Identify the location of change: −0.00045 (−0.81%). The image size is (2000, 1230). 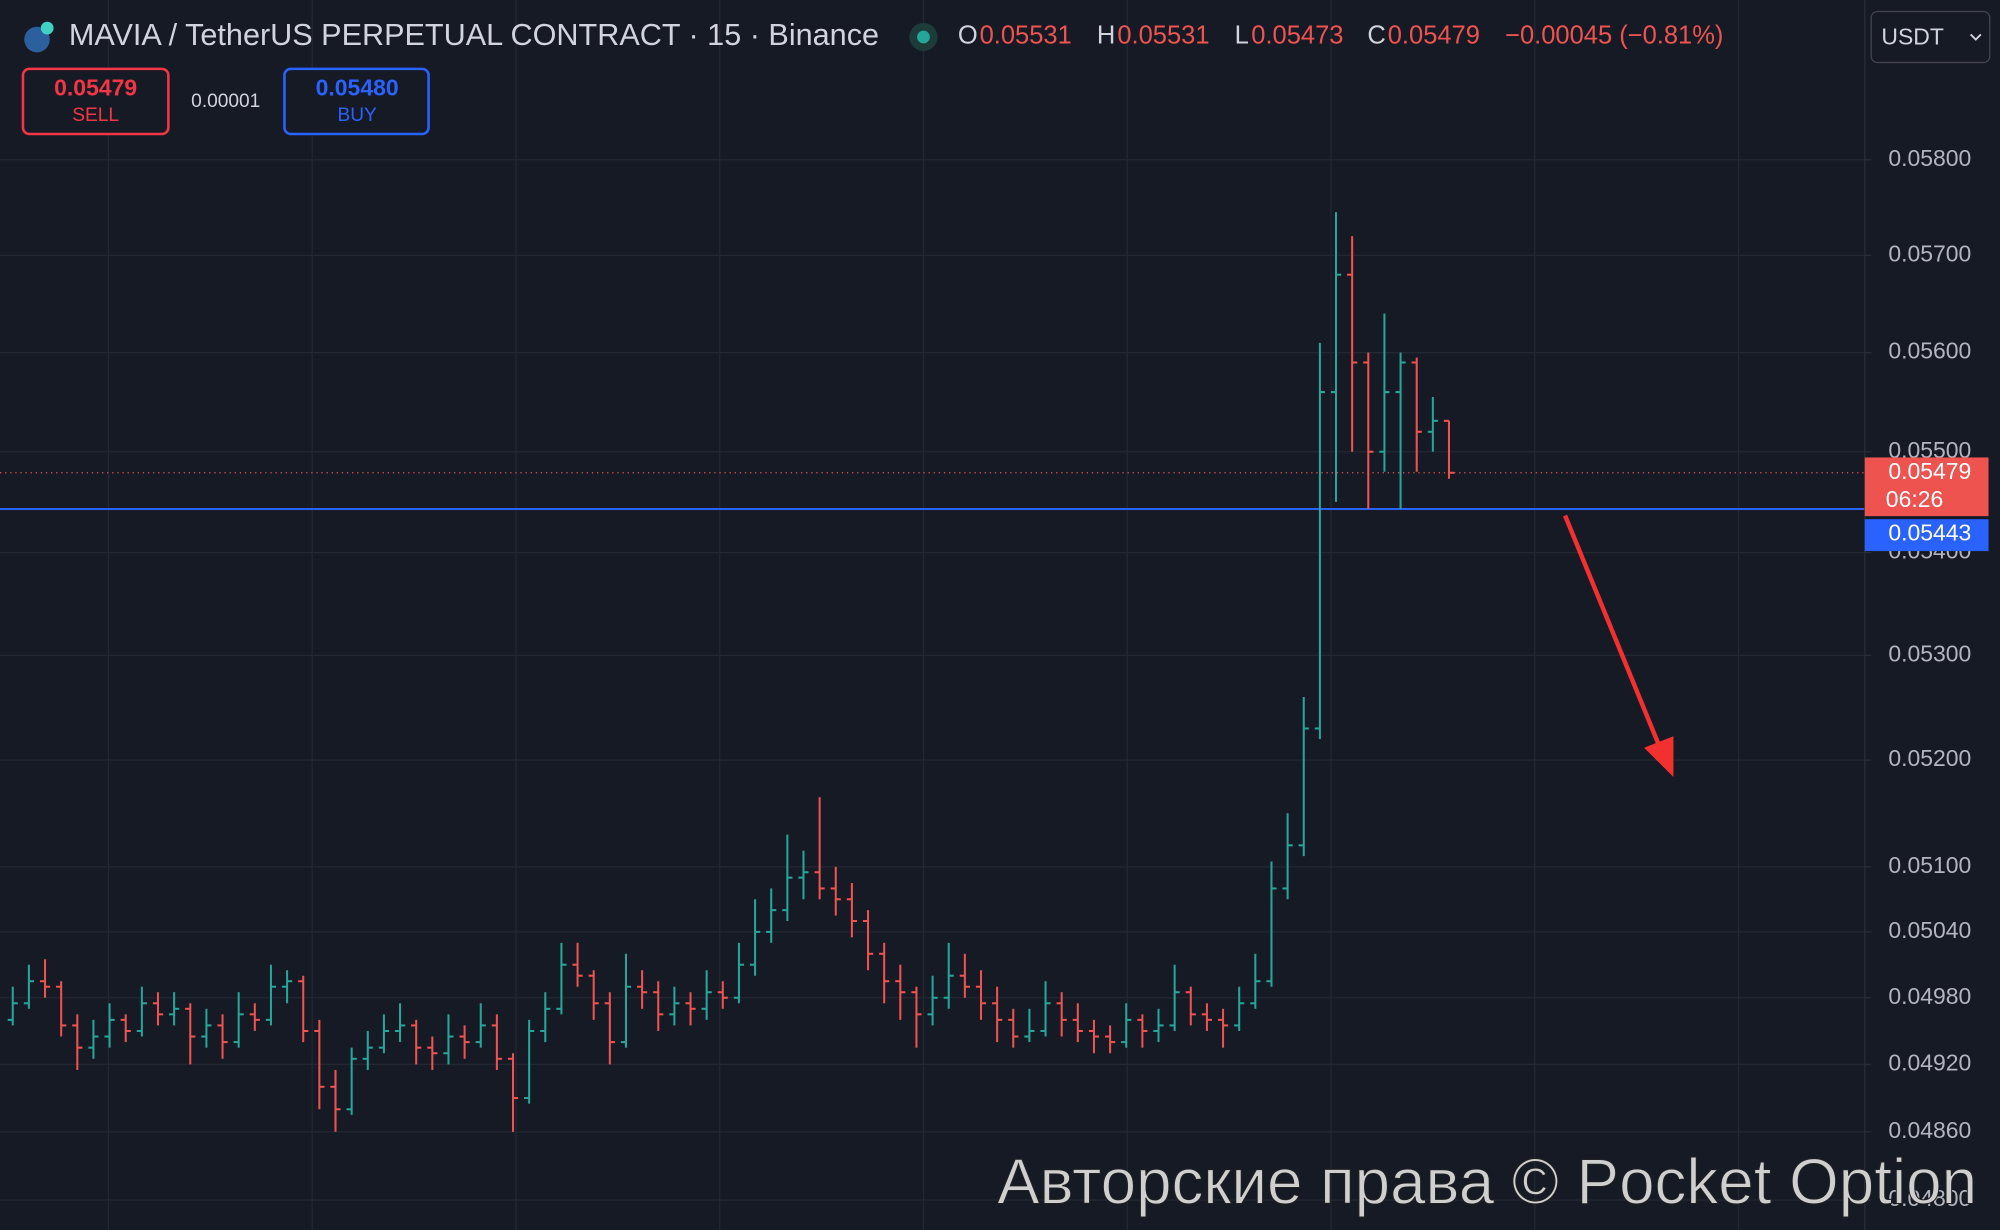
(1614, 36).